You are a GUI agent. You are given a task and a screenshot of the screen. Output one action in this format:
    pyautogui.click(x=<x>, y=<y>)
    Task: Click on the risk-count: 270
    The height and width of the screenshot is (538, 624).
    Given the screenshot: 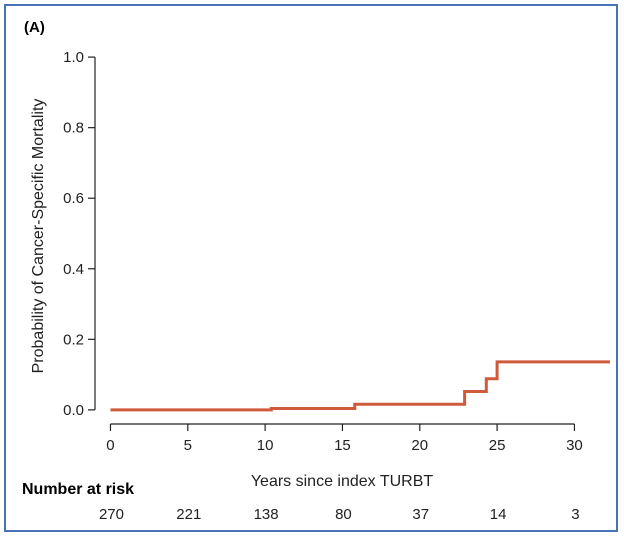 What is the action you would take?
    pyautogui.click(x=111, y=514)
    